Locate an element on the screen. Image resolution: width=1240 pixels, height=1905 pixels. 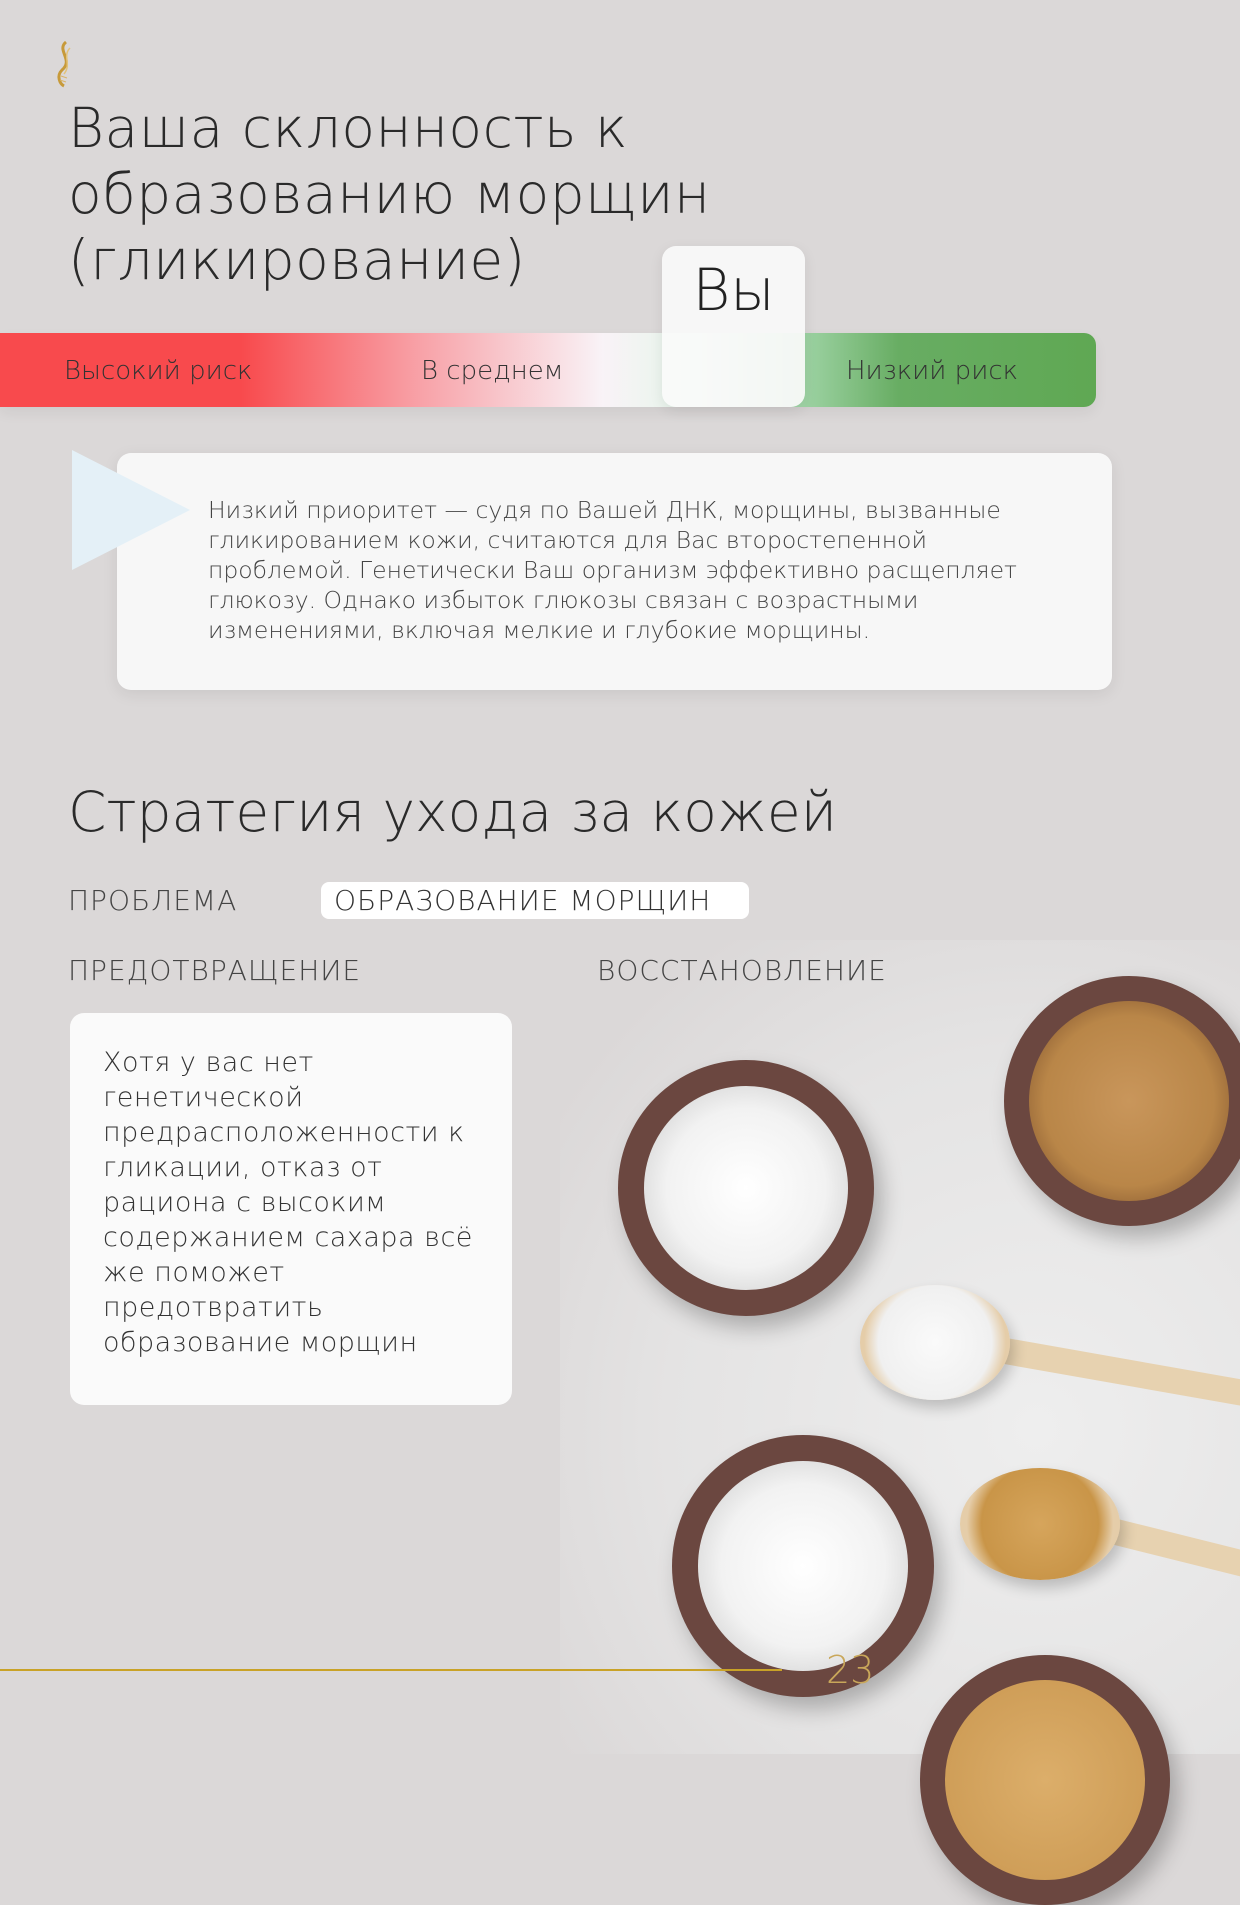
prevention-label: ПРЕДОТВРАЩЕНИЕ is located at coordinates (215, 970).